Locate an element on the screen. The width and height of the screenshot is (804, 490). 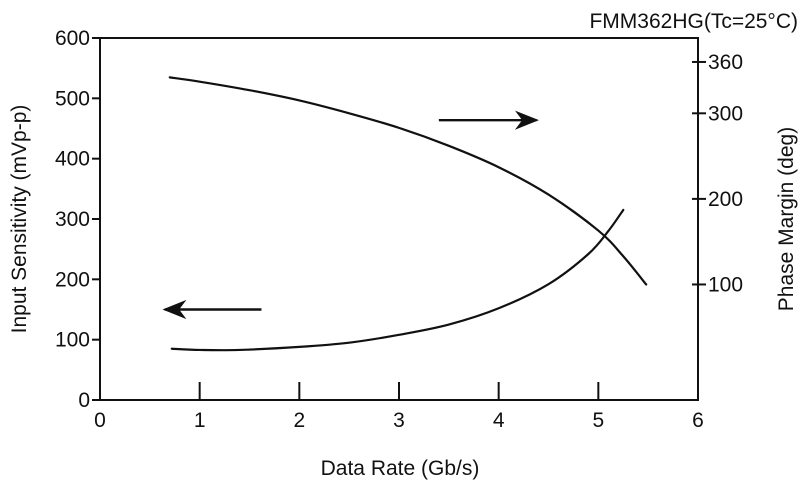
x-tick-label: 3 is located at coordinates (399, 420).